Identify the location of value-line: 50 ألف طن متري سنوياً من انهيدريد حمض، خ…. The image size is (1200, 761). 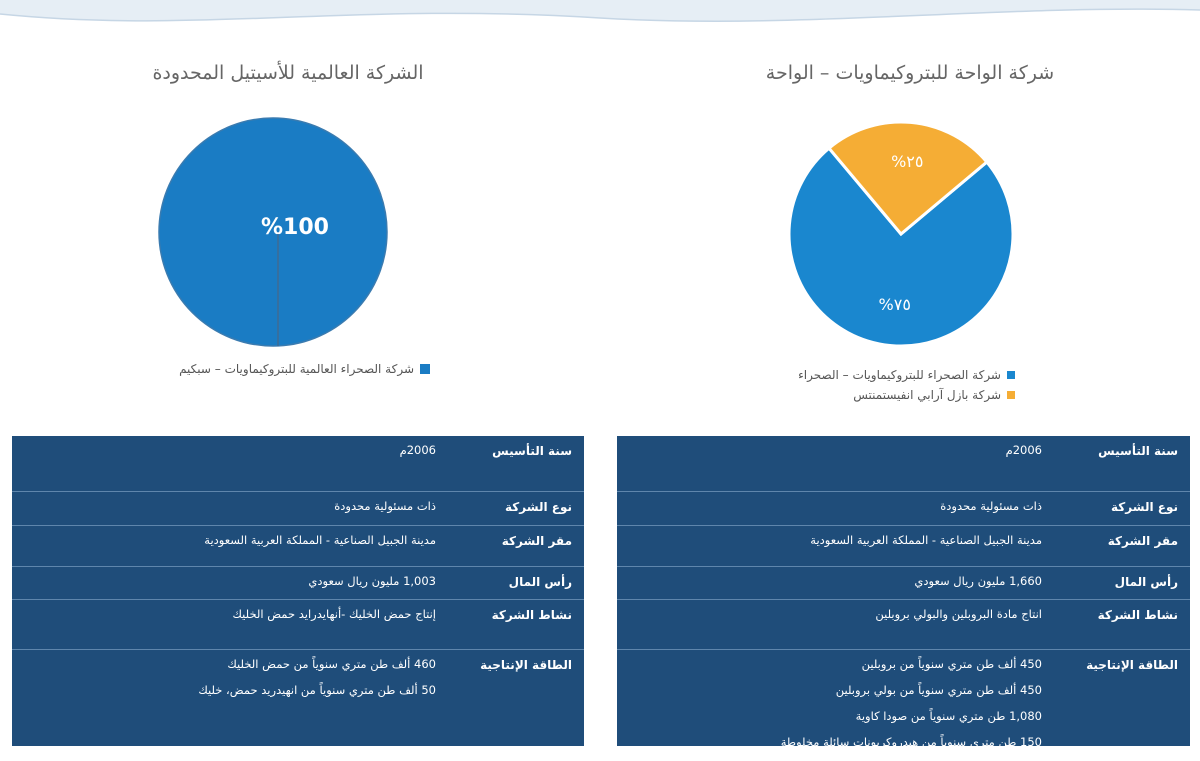
(317, 690).